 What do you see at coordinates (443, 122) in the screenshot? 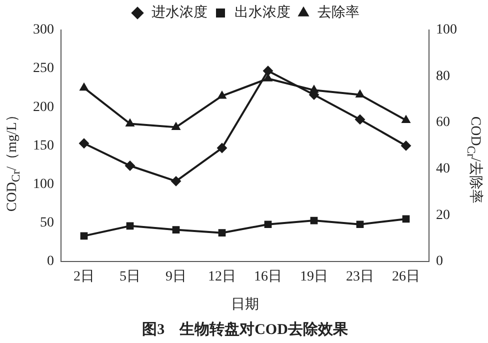
I see `y2-tick-label: 60` at bounding box center [443, 122].